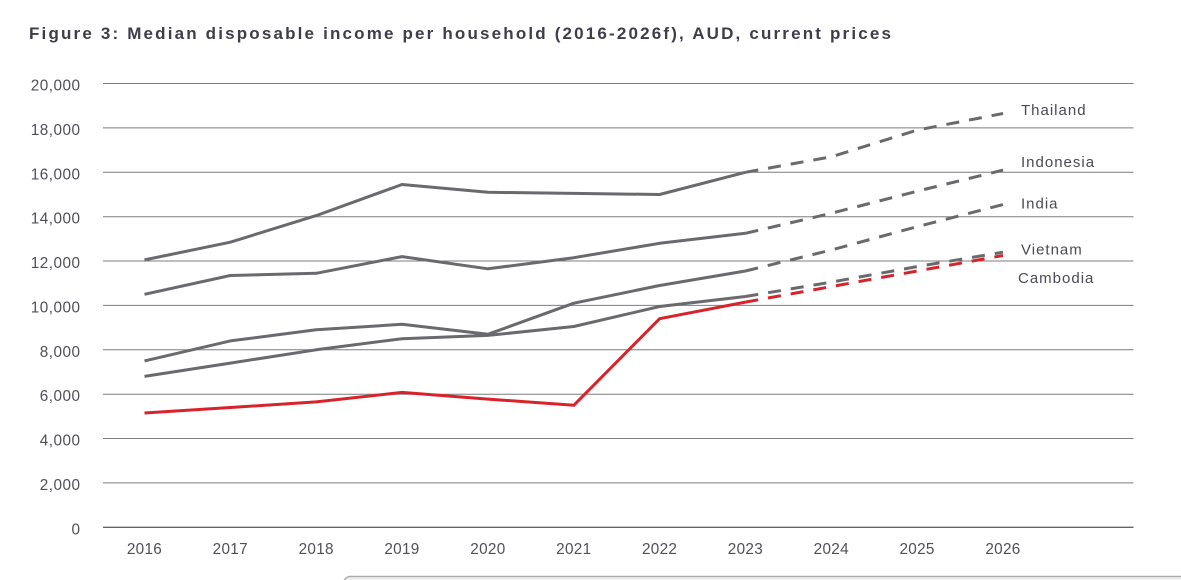 This screenshot has width=1181, height=580. Describe the element at coordinates (60, 441) in the screenshot. I see `svg-text: 4,000` at that location.